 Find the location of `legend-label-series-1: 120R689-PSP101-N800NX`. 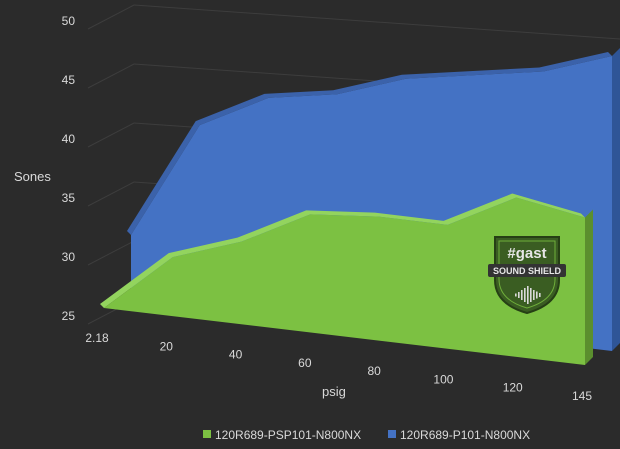

legend-label-series-1: 120R689-PSP101-N800NX is located at coordinates (288, 435).